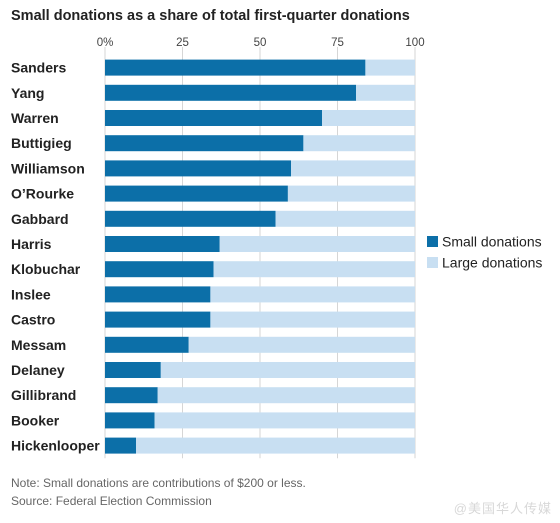  Describe the element at coordinates (492, 242) in the screenshot. I see `legend-label: Small donations` at that location.